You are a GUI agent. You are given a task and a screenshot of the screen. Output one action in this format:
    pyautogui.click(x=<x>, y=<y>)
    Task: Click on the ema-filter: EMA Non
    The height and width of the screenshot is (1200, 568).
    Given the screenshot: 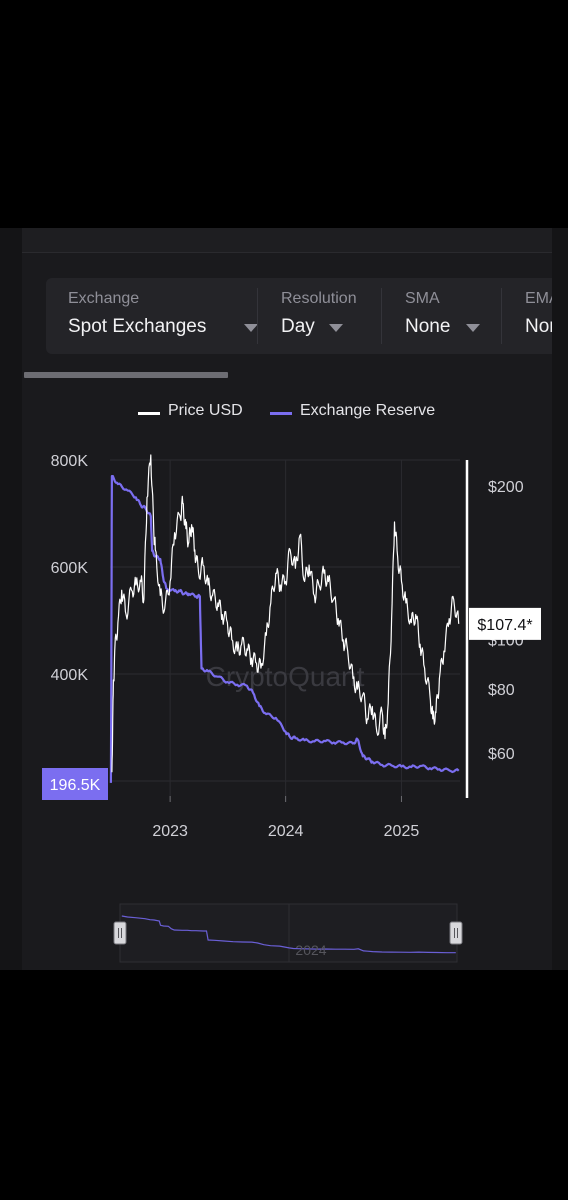 What is the action you would take?
    pyautogui.click(x=538, y=316)
    